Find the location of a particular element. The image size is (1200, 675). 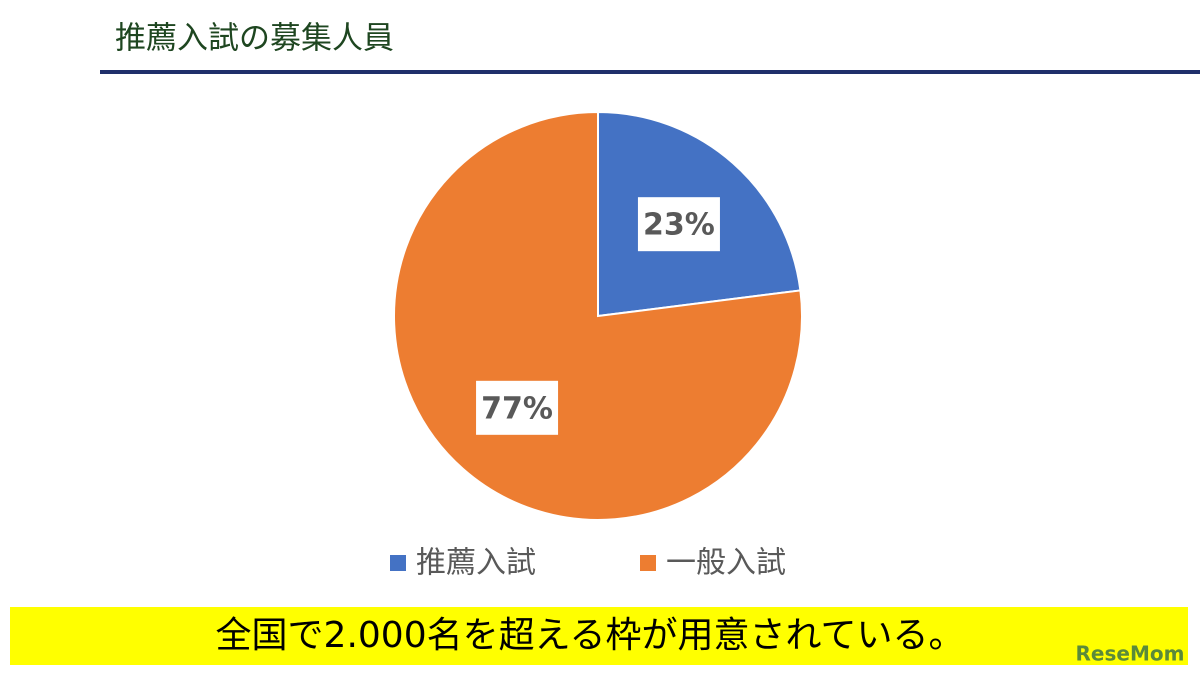

title-rule is located at coordinates (650, 72).